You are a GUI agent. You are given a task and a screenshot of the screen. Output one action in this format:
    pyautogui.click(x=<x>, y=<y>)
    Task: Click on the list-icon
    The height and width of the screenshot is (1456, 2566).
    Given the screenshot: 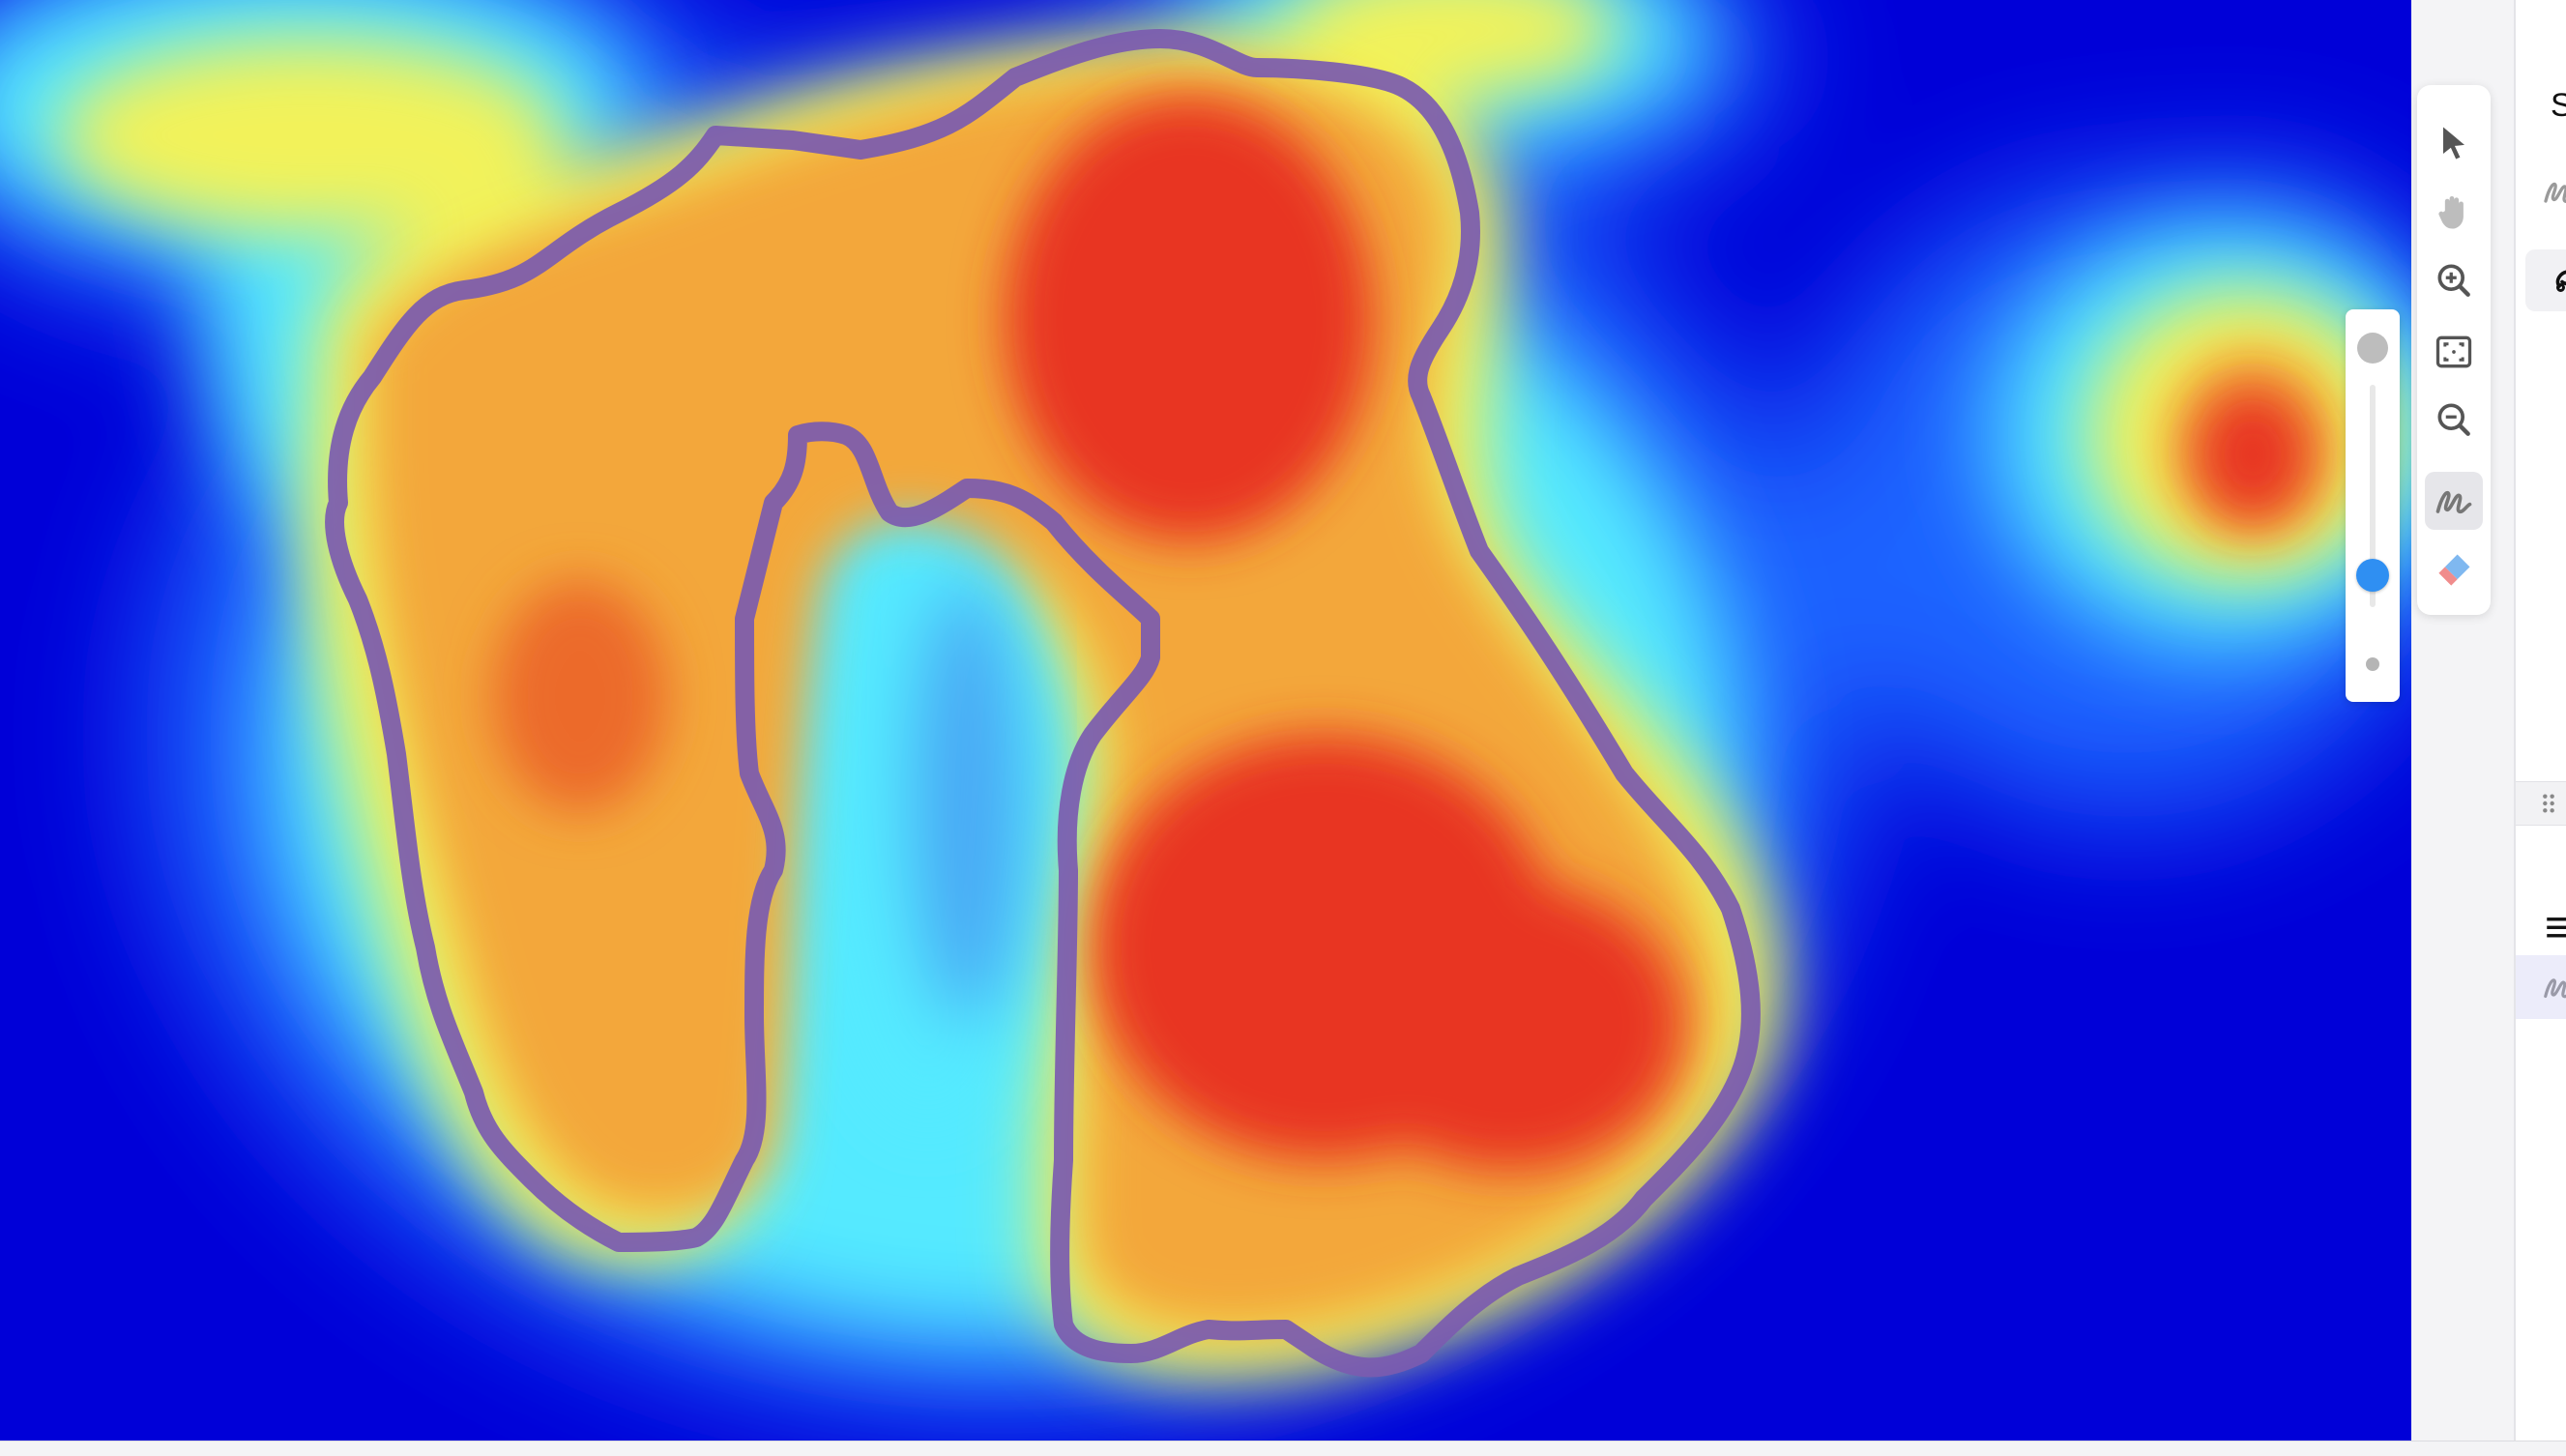 What is the action you would take?
    pyautogui.click(x=2554, y=928)
    